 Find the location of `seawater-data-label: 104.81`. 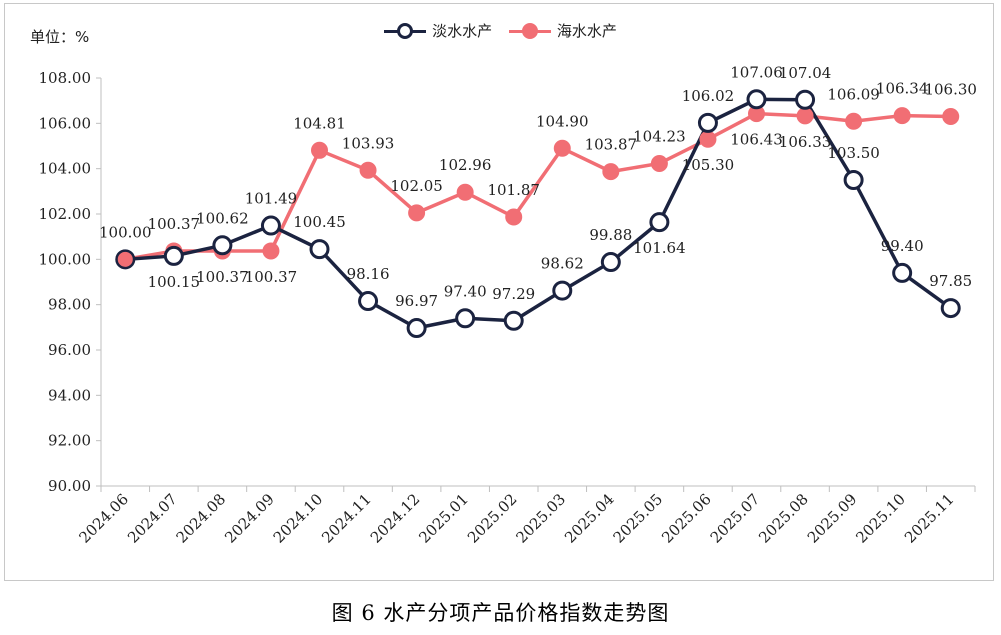

seawater-data-label: 104.81 is located at coordinates (319, 123).